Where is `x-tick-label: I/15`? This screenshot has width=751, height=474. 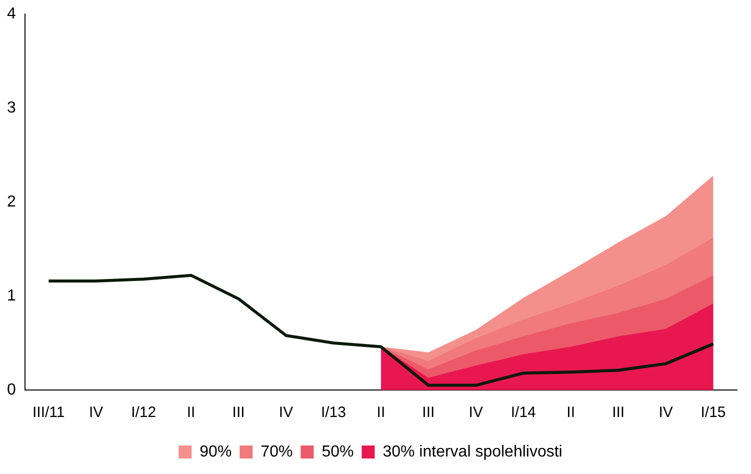 x-tick-label: I/15 is located at coordinates (713, 413).